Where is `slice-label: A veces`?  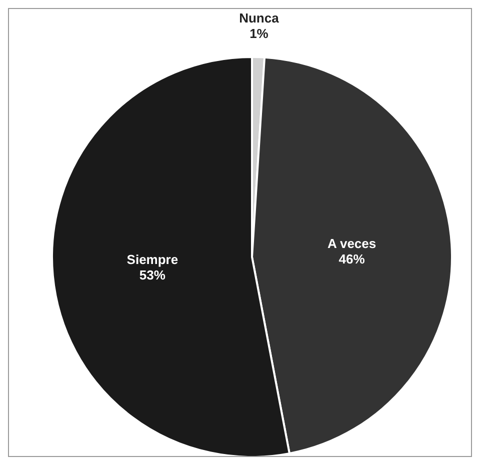
slice-label: A veces is located at coordinates (351, 244).